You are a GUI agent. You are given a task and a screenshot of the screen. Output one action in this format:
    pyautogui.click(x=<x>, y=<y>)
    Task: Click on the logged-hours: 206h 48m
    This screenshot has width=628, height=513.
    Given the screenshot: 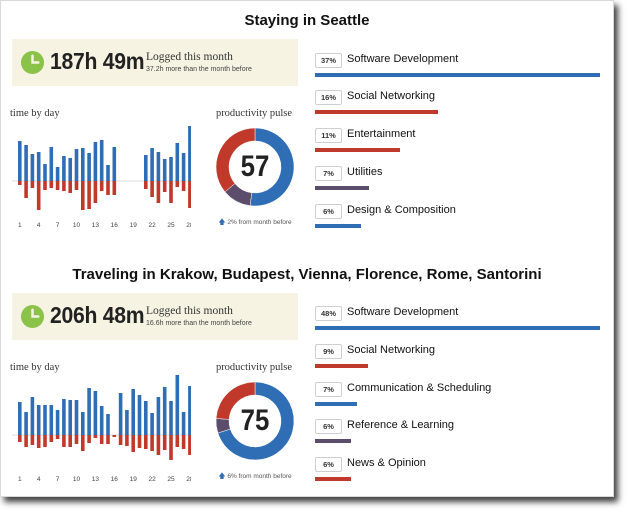 What is the action you would take?
    pyautogui.click(x=97, y=315)
    